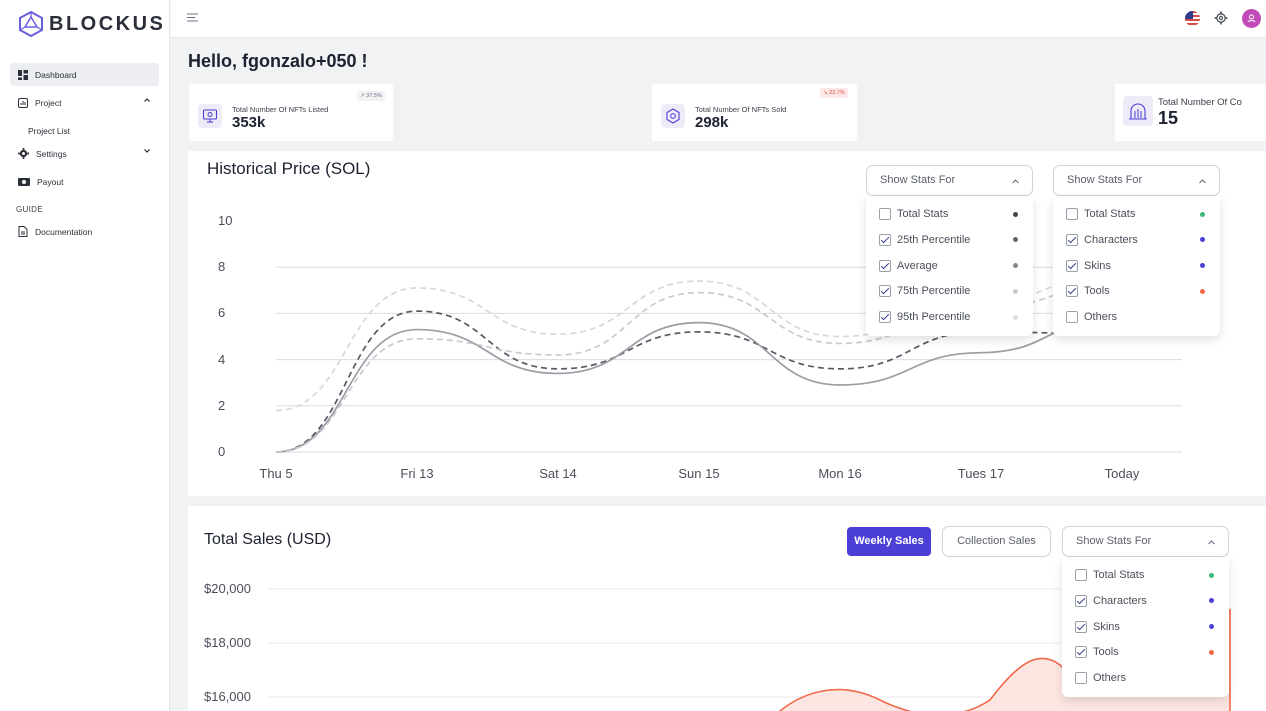 The image size is (1266, 711). What do you see at coordinates (981, 473) in the screenshot?
I see `x-axis-tick: Tues 17` at bounding box center [981, 473].